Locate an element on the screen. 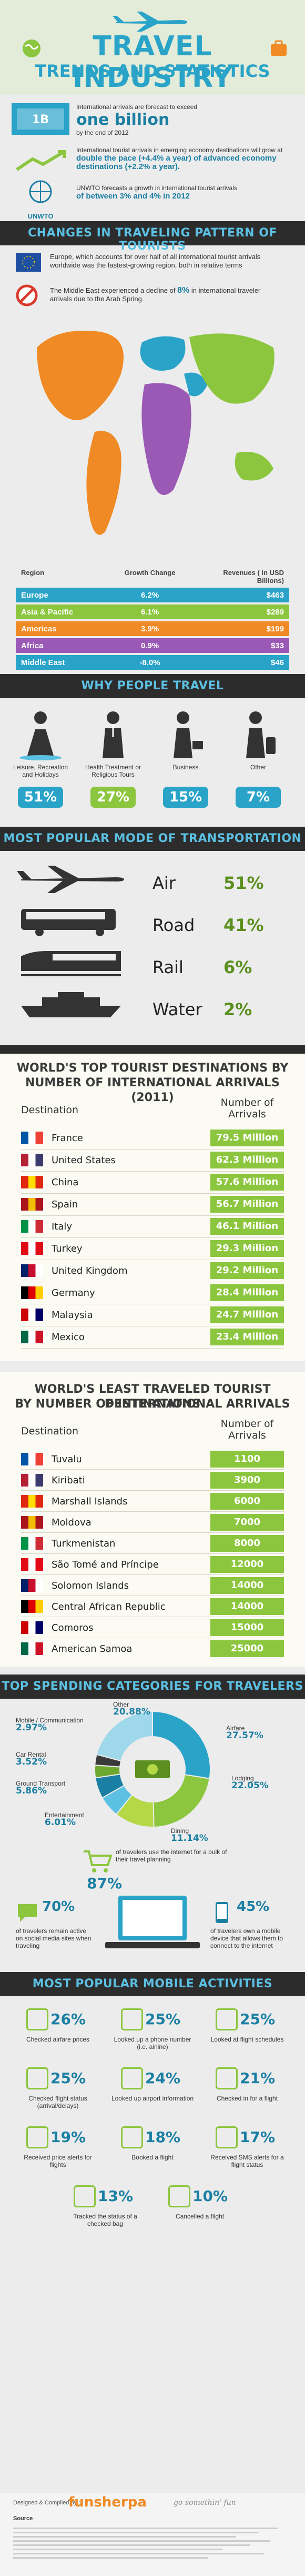 This screenshot has width=305, height=2576. destination-arrivals: 79.5 Million is located at coordinates (247, 1138).